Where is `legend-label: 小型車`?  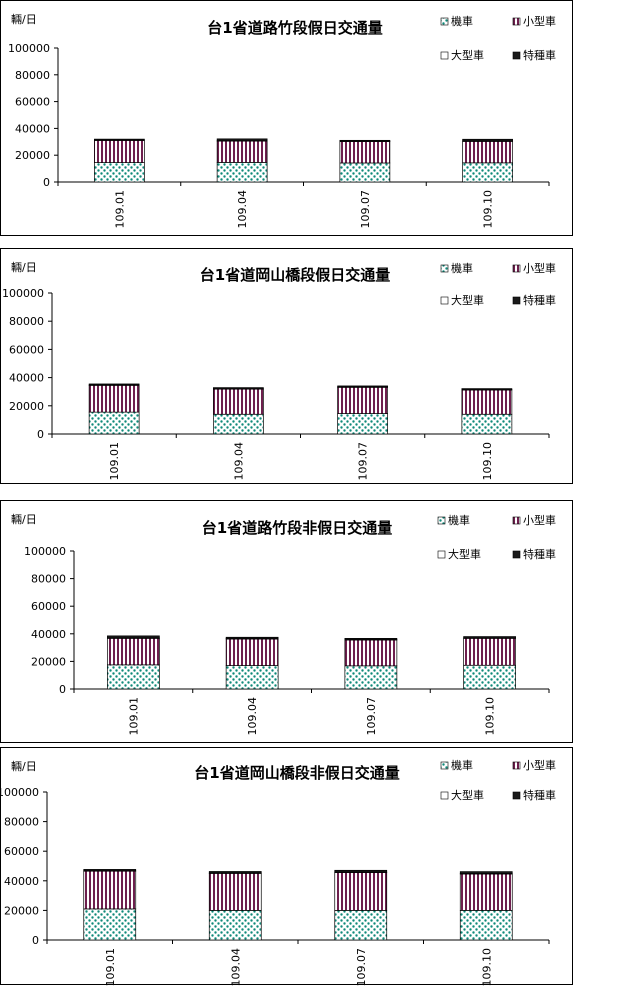
legend-label: 小型車 is located at coordinates (539, 21).